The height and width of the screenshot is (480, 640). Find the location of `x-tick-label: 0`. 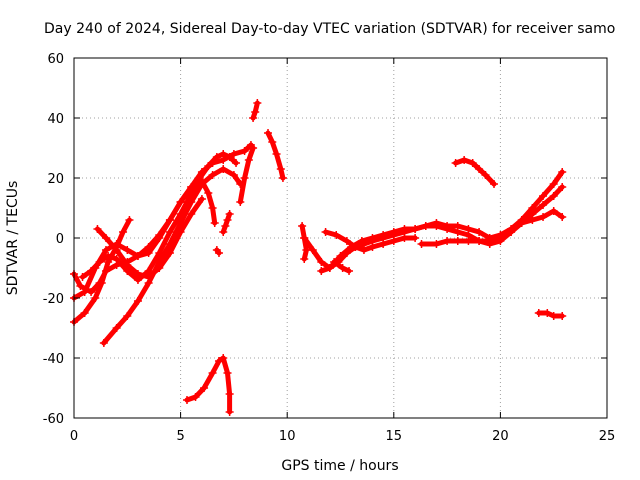

x-tick-label: 0 is located at coordinates (74, 436).